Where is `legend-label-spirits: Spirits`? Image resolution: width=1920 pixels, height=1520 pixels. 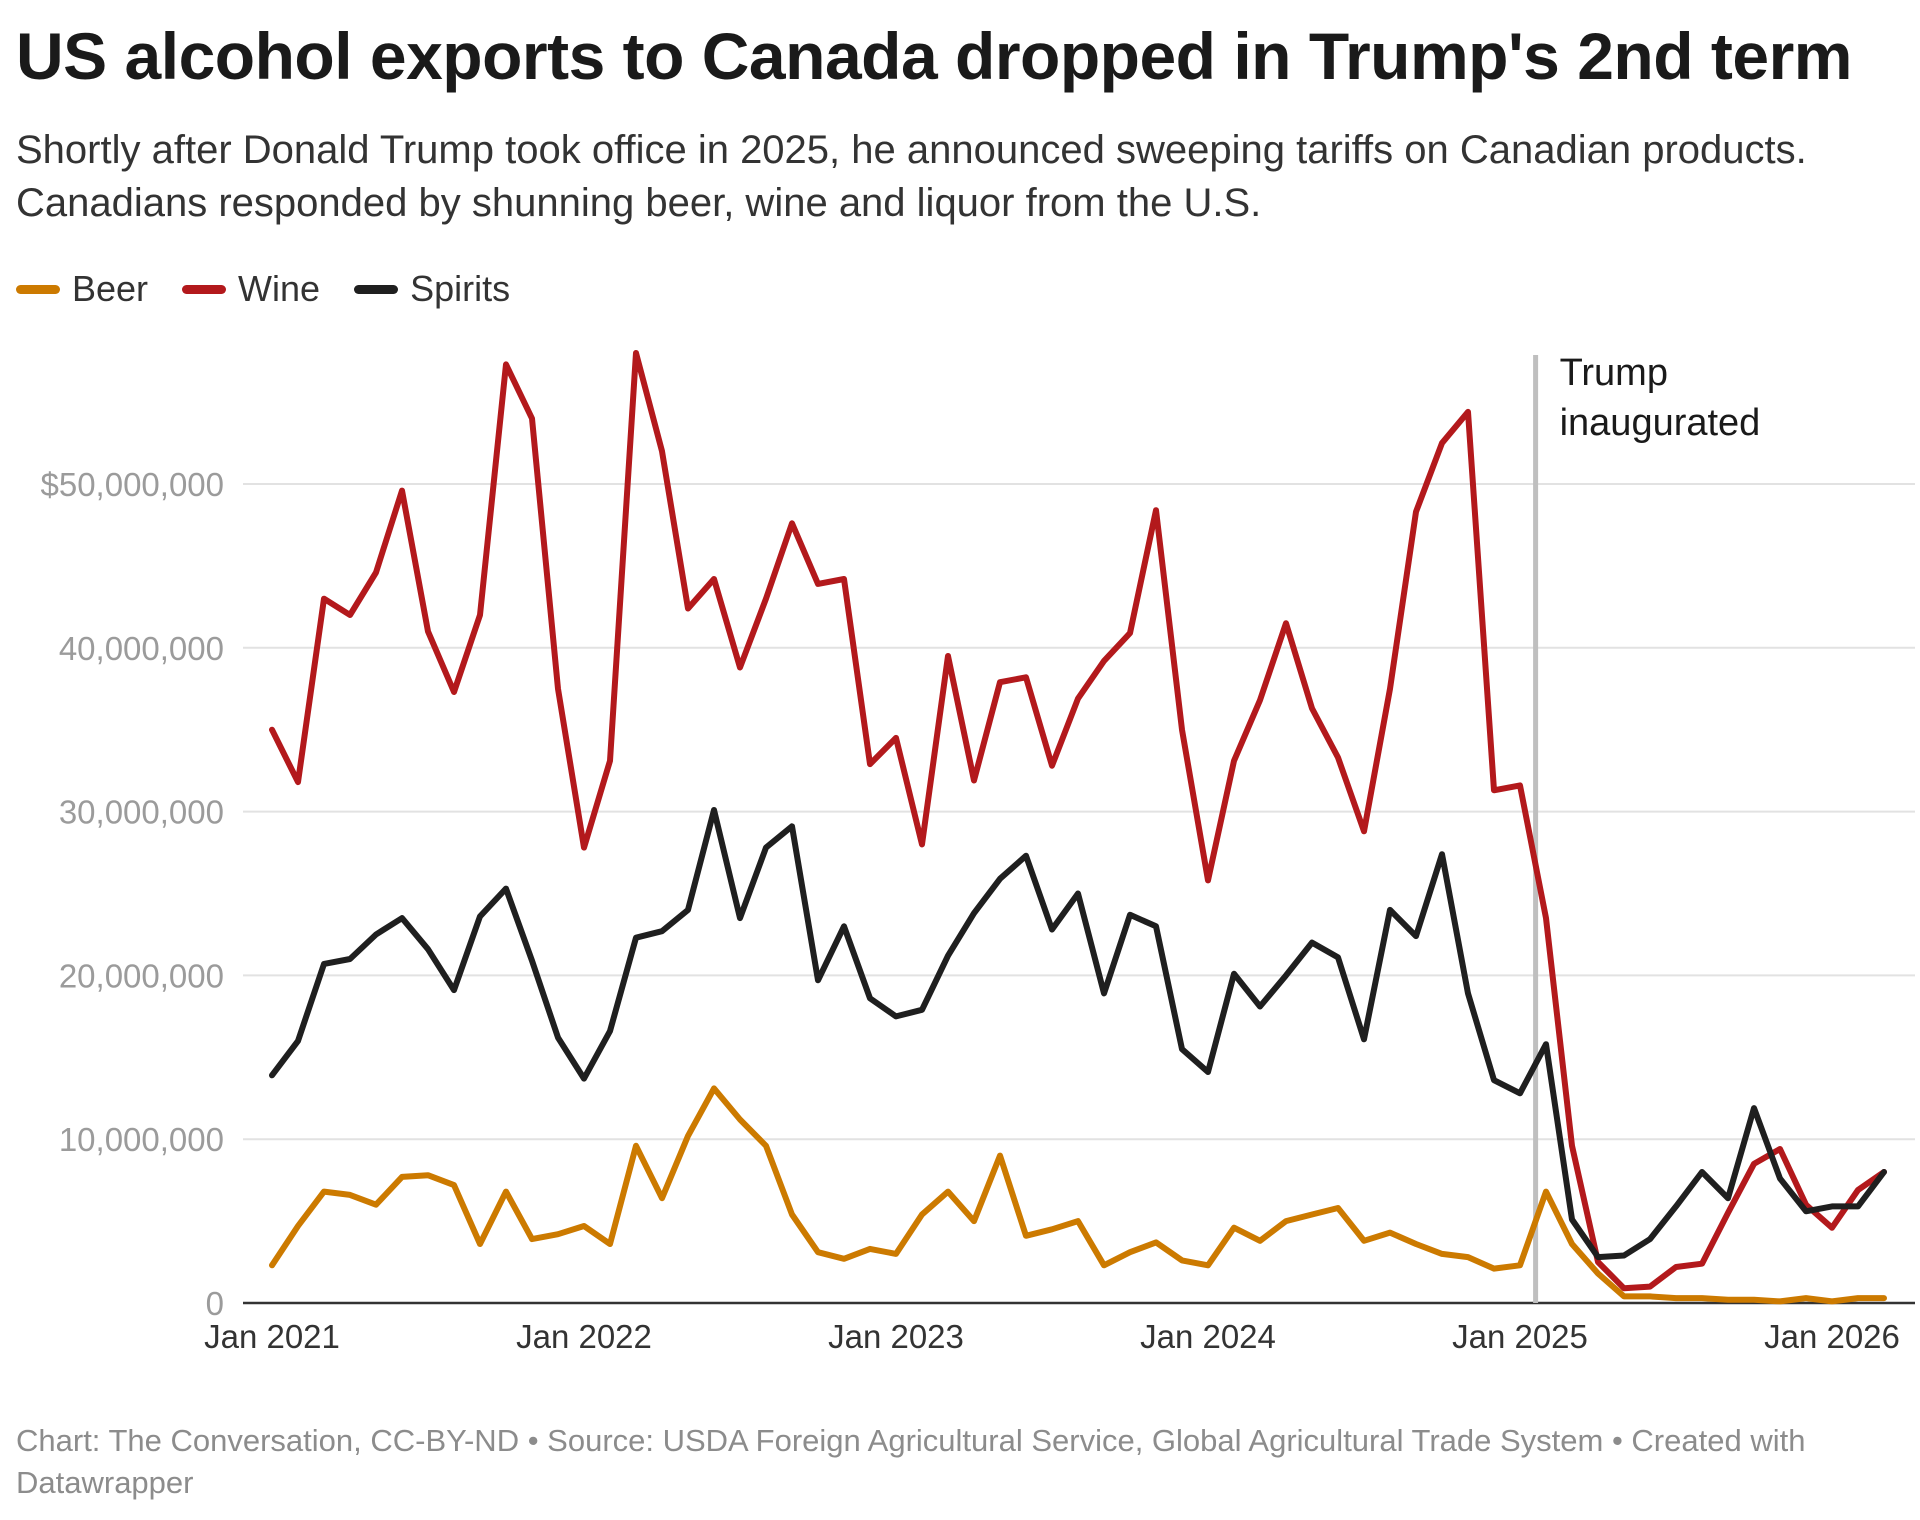 legend-label-spirits: Spirits is located at coordinates (460, 288).